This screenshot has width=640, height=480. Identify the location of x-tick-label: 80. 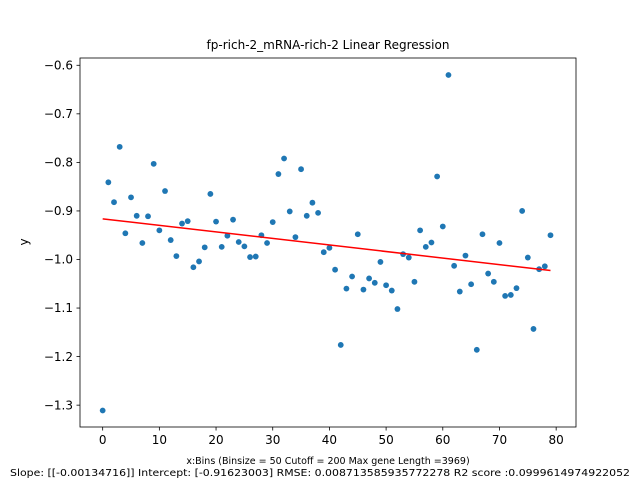
(556, 440).